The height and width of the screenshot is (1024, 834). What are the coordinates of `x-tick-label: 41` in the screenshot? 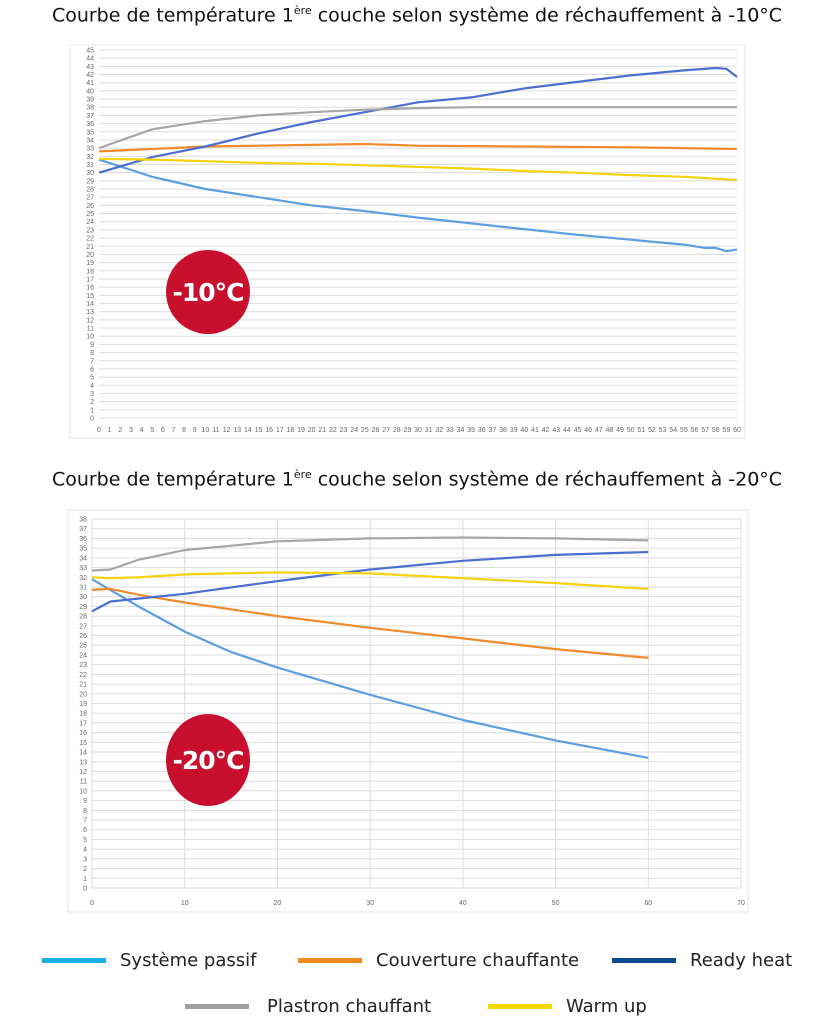 It's located at (535, 430).